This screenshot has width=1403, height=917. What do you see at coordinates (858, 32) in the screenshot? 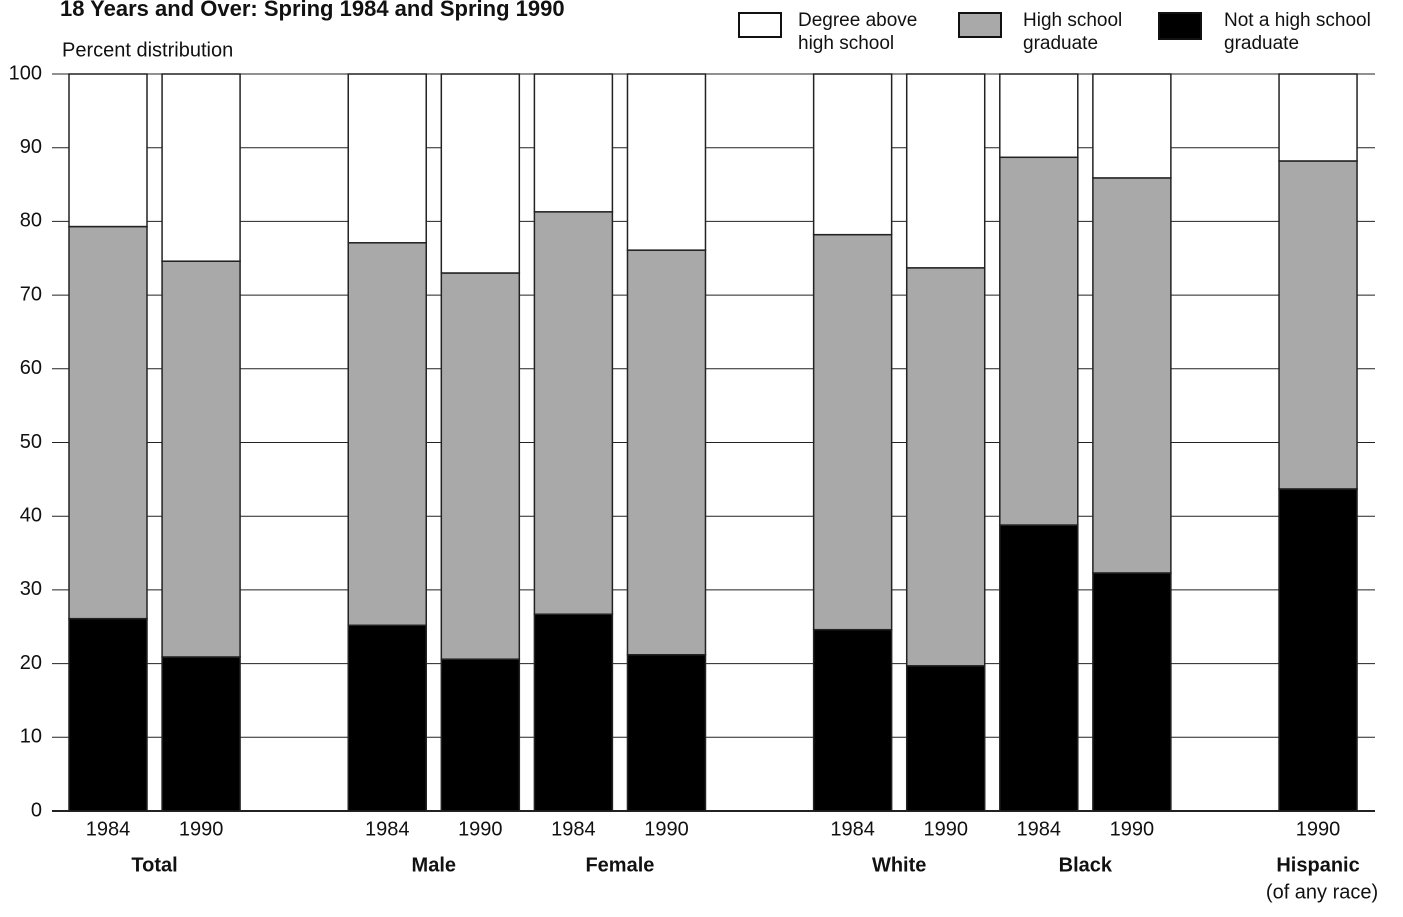
I see `legend-label: Degree above high school` at bounding box center [858, 32].